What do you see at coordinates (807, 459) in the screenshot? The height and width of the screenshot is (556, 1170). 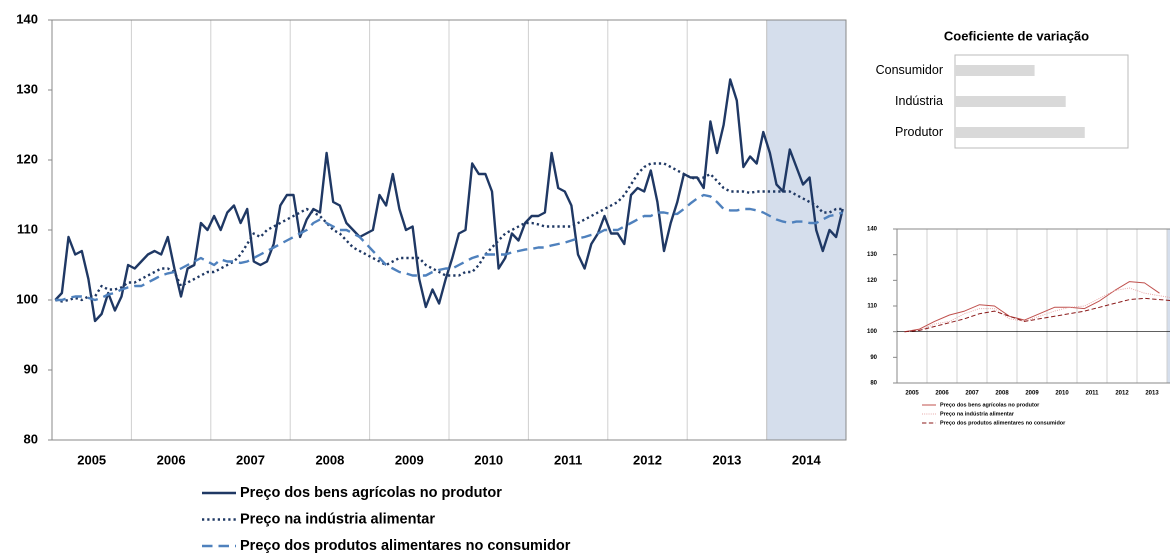 I see `x-tick-label: 2014` at bounding box center [807, 459].